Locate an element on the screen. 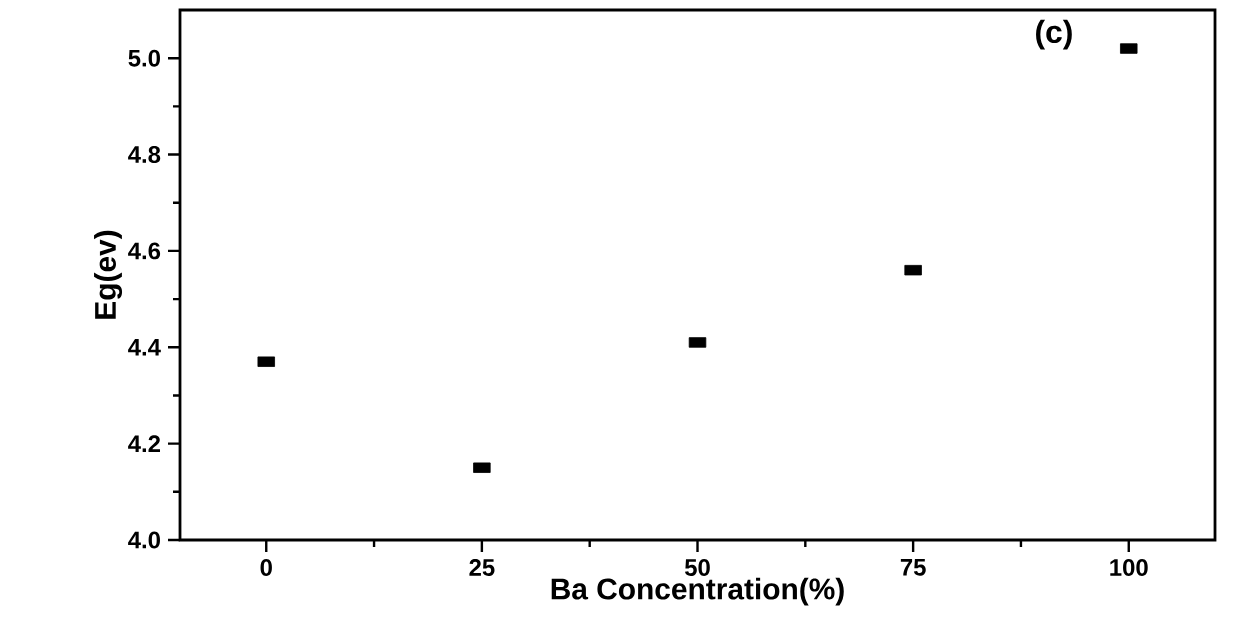 Image resolution: width=1251 pixels, height=623 pixels. y-tick-label: 4.4 is located at coordinates (144, 347).